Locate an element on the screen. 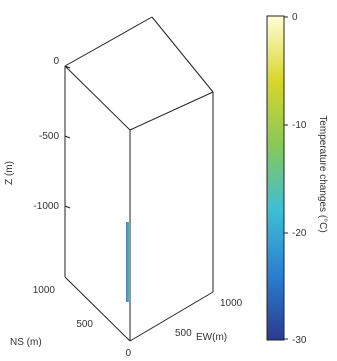 This screenshot has height=361, width=337. colorbar-tick-label: -10 is located at coordinates (299, 125).